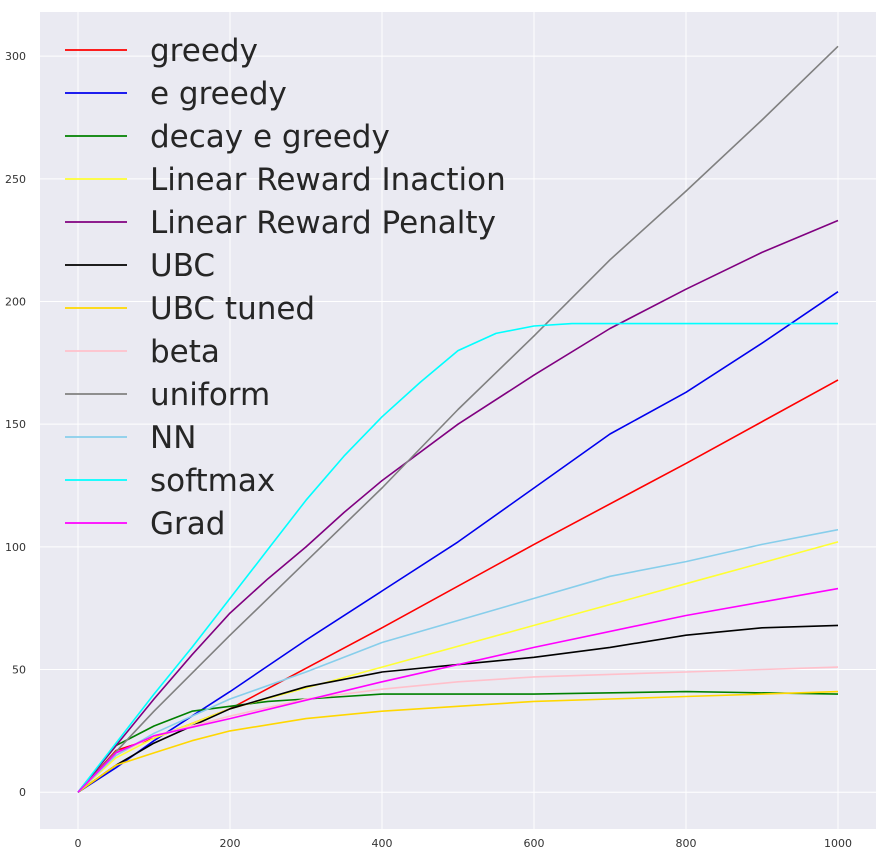 This screenshot has width=888, height=858. I want to click on y-axis: 0 50 100 150 200 250 300, so click(15, 424).